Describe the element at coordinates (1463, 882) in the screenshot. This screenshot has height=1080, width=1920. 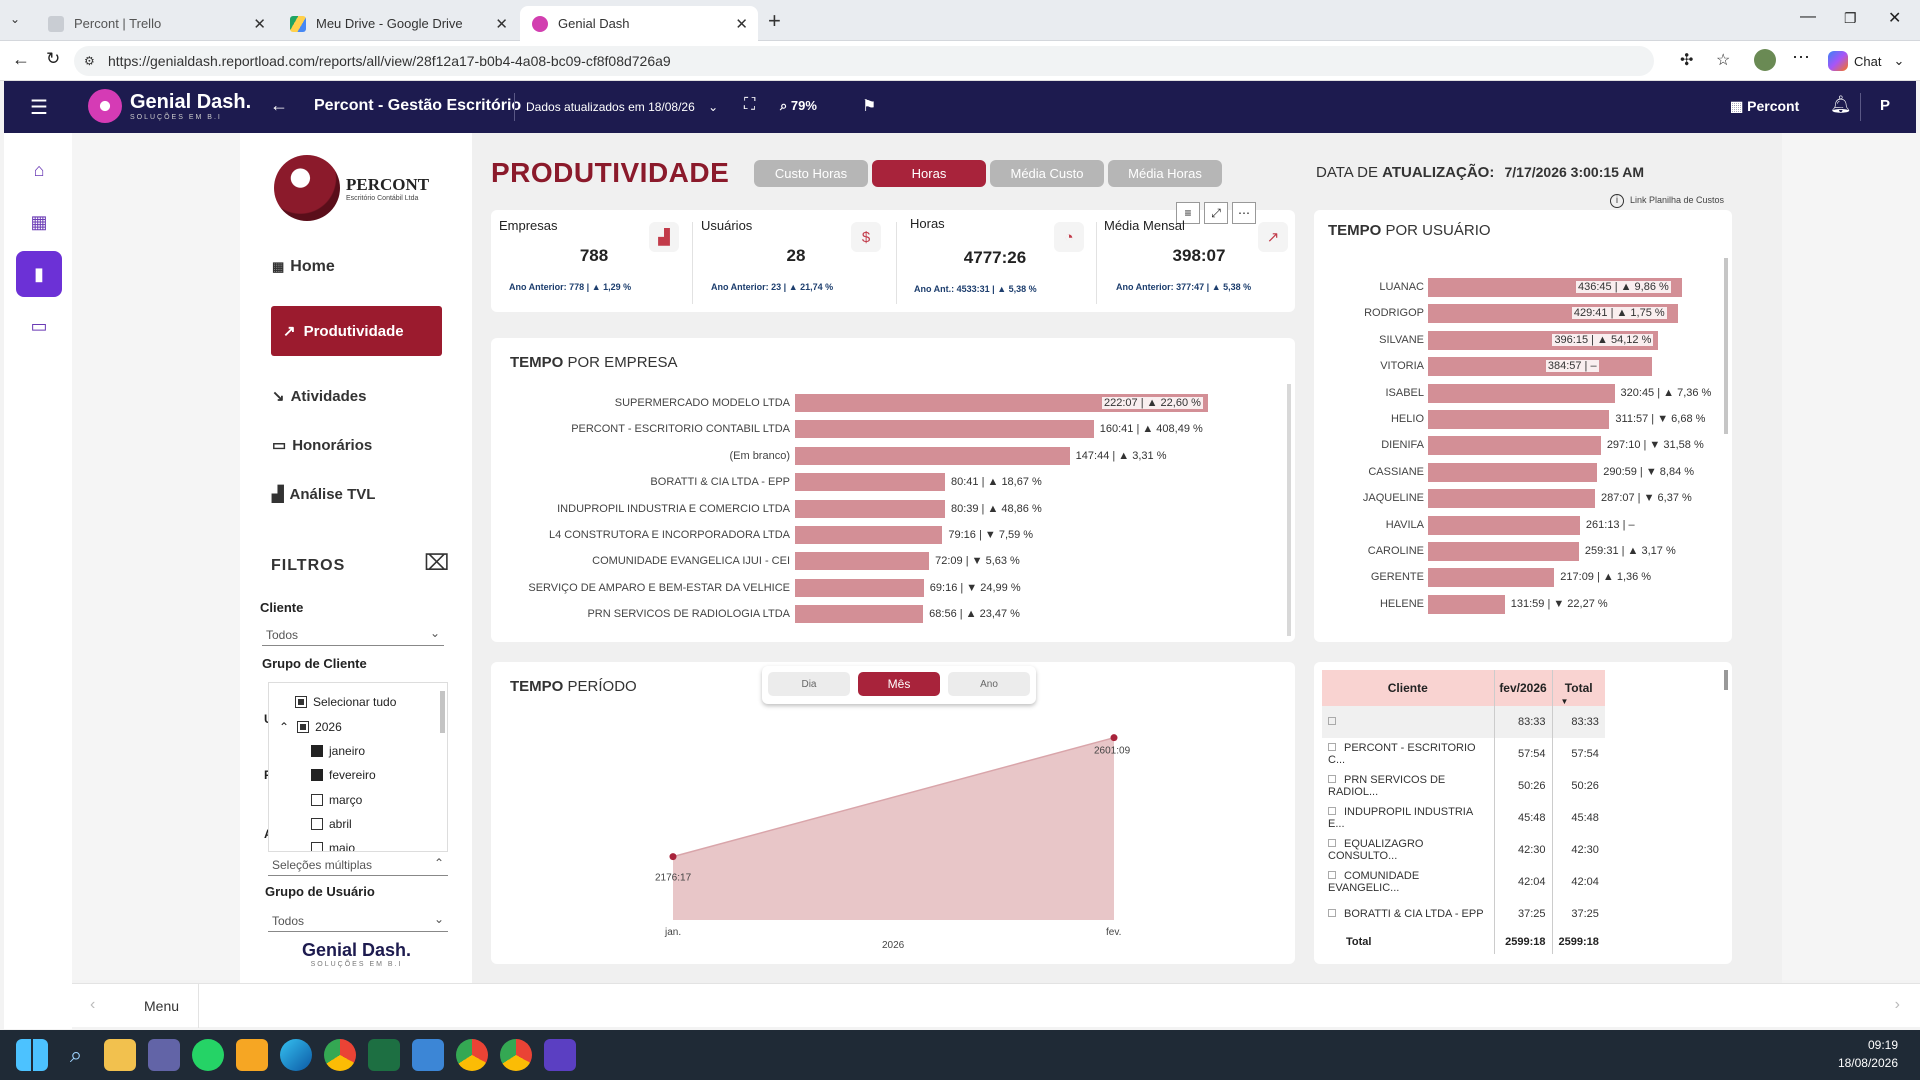
I see `table-row: COMUNIDADE EVANGELIC... 42:04 42:04` at that location.